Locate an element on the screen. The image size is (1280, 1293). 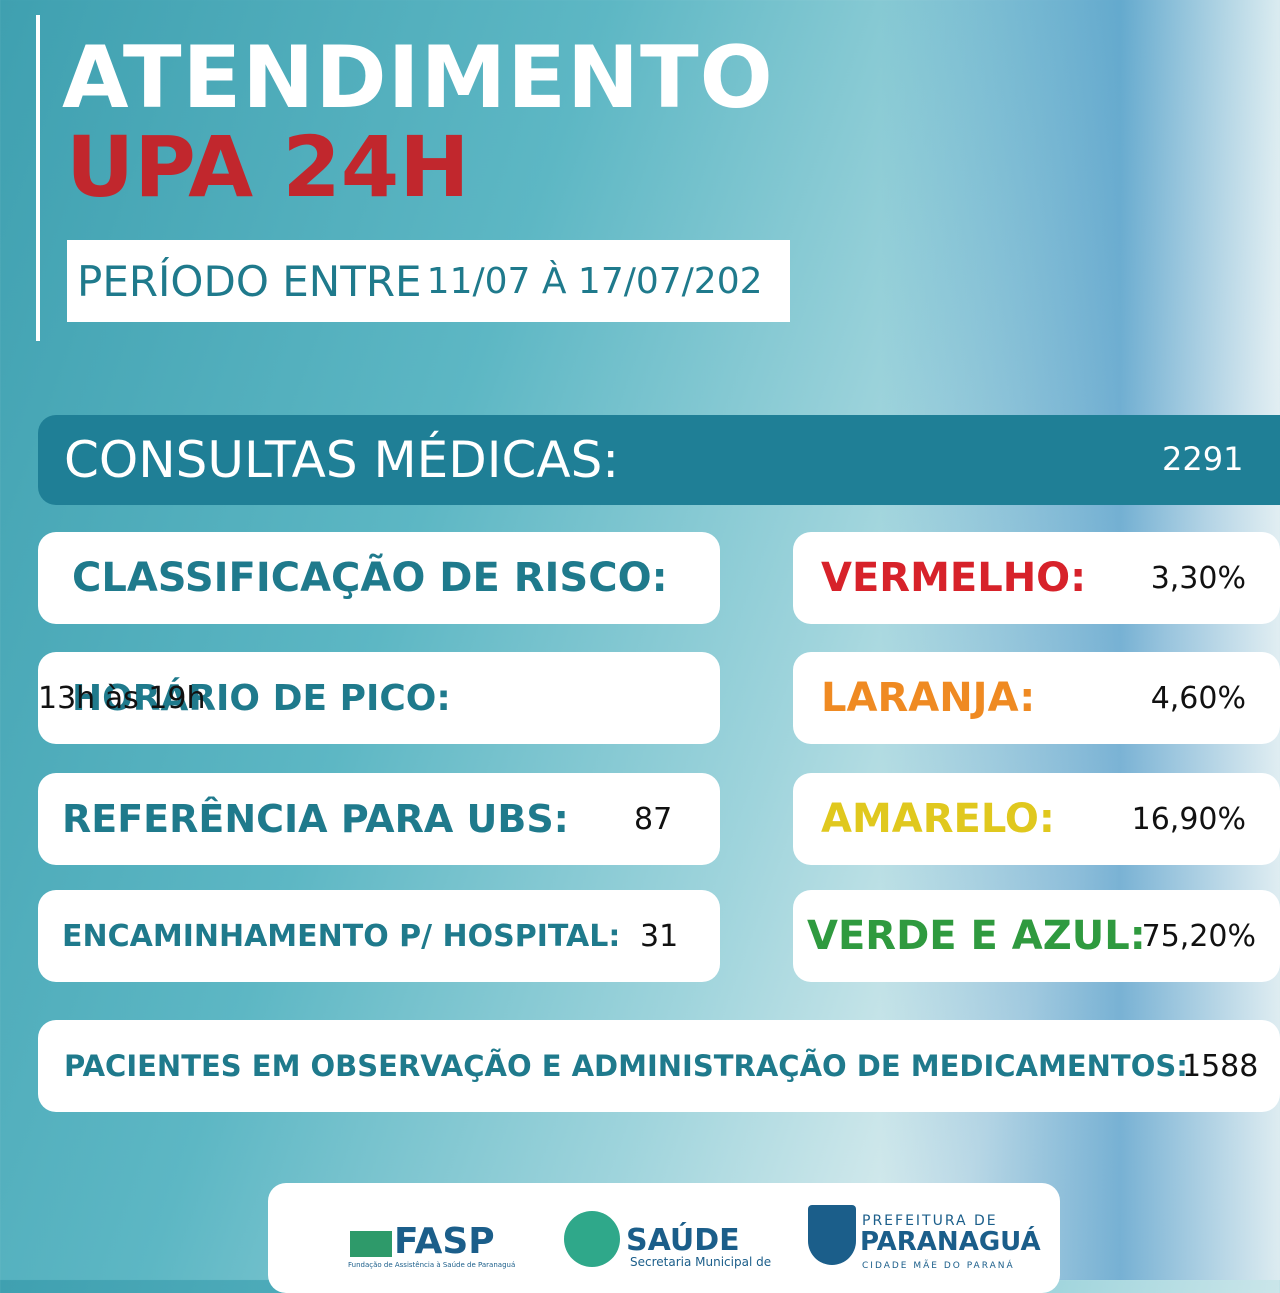
pref-sub: CIDADE MÃE DO PARANÁ is located at coordinates (938, 1266).